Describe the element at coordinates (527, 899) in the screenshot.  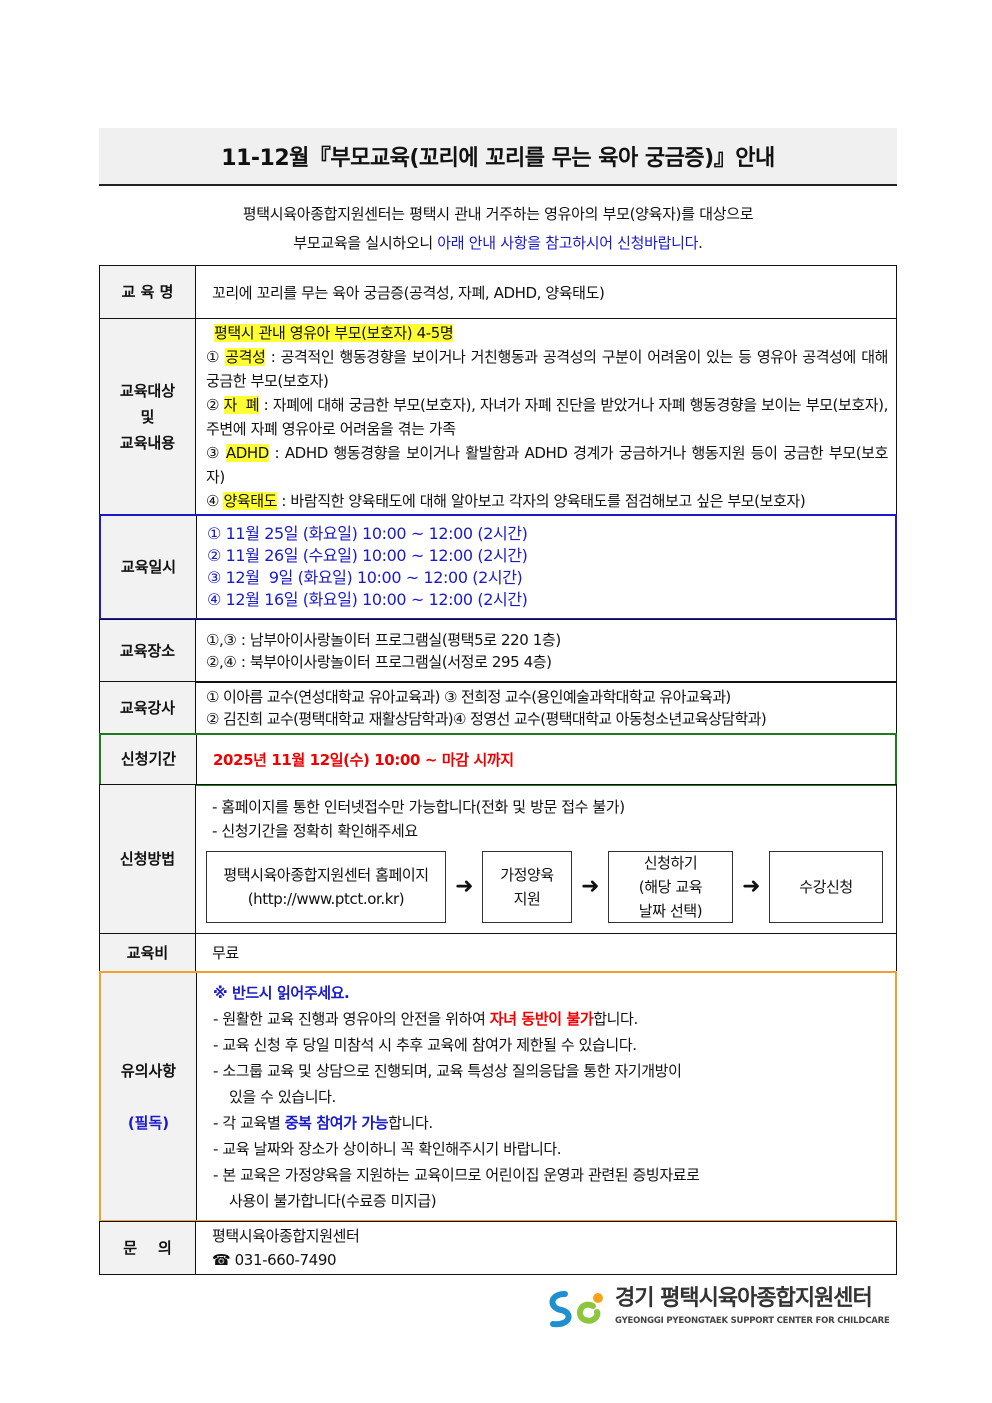
I see `step-text: 지원` at that location.